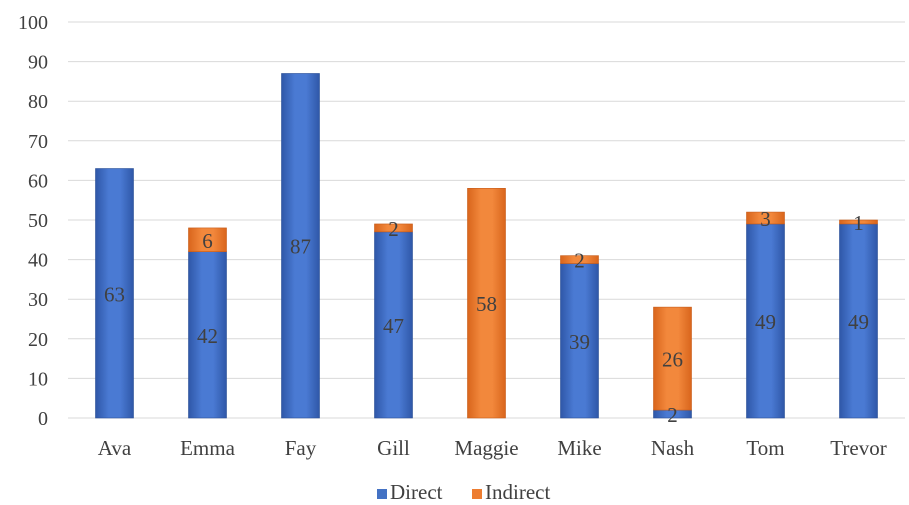  I want to click on data-label-indirect-tom: 3, so click(765, 219).